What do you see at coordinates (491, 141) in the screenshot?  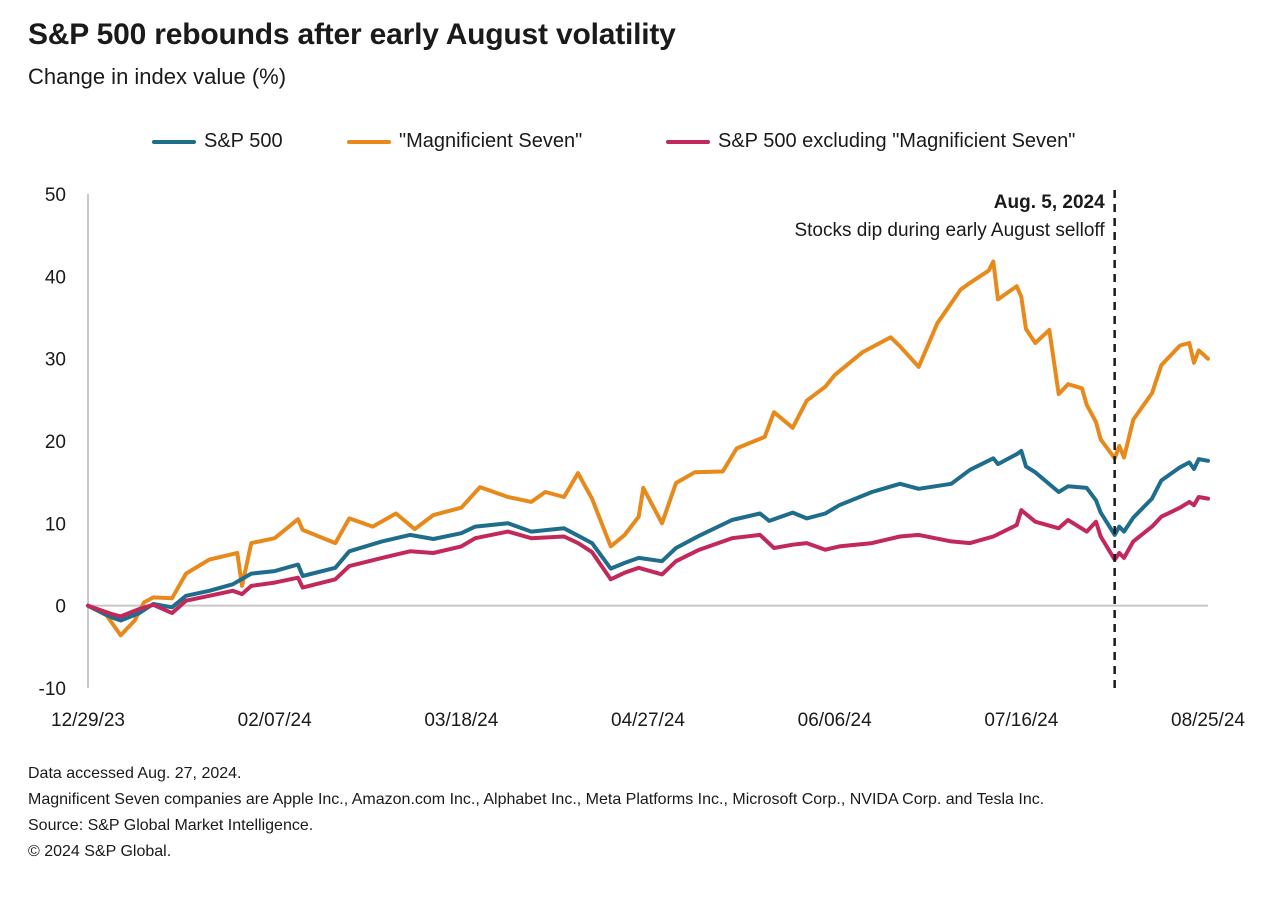 I see `legend-label-mag7: "Magnificient Seven"` at bounding box center [491, 141].